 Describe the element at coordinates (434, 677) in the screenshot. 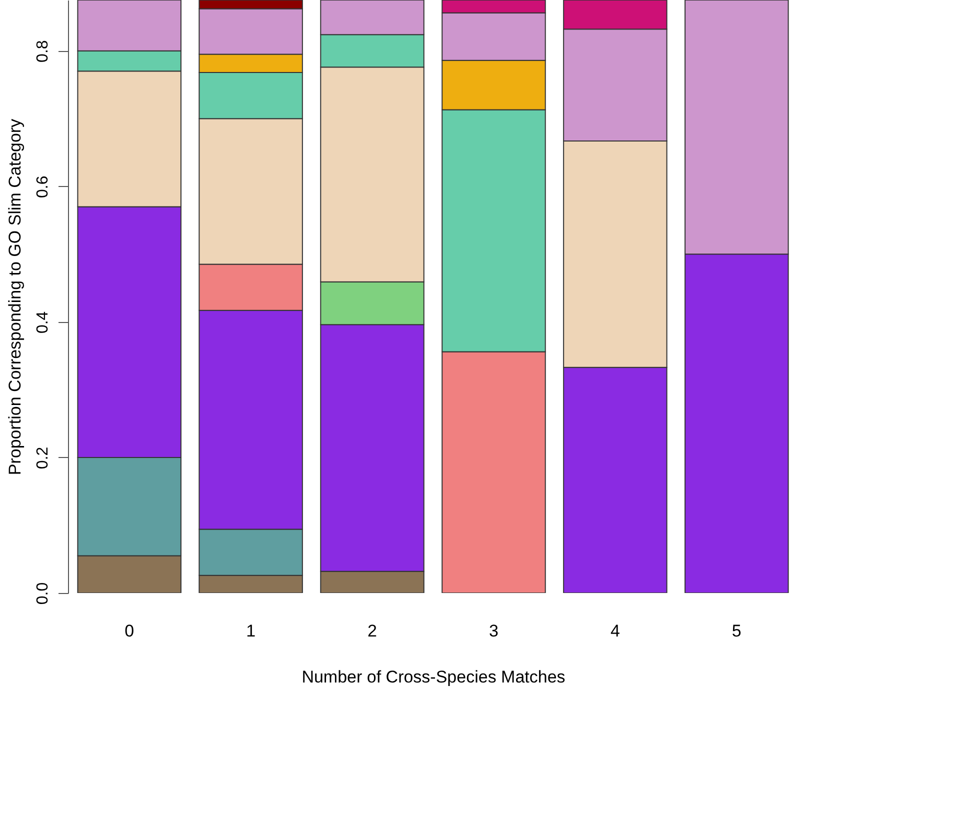

I see `x-axis-title: Number of Cross-Species Matches` at that location.